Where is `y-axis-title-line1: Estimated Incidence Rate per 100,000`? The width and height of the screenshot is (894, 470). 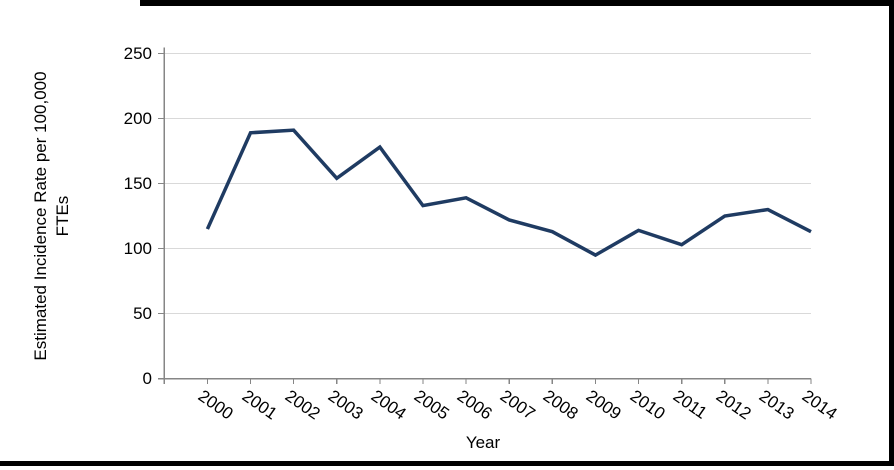
y-axis-title-line1: Estimated Incidence Rate per 100,000 is located at coordinates (40, 216).